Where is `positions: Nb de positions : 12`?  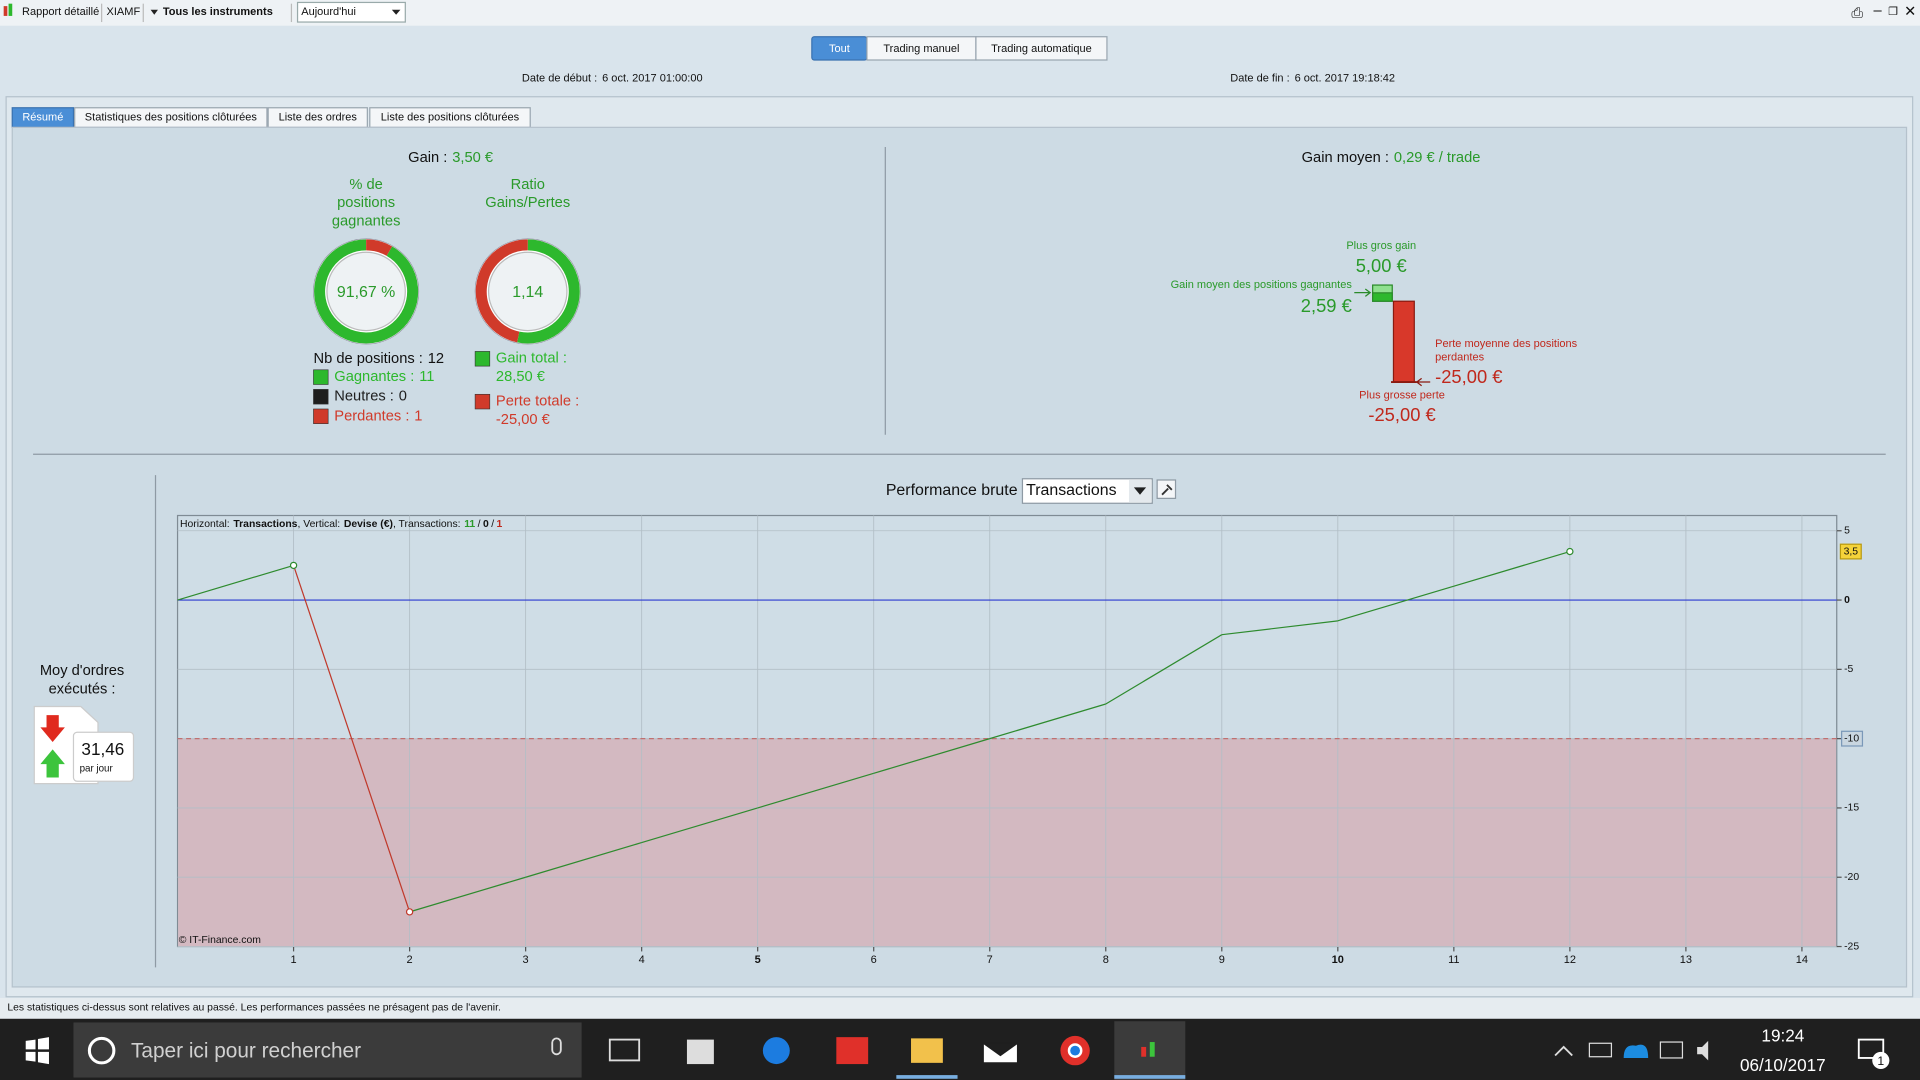 positions: Nb de positions : 12 is located at coordinates (378, 359).